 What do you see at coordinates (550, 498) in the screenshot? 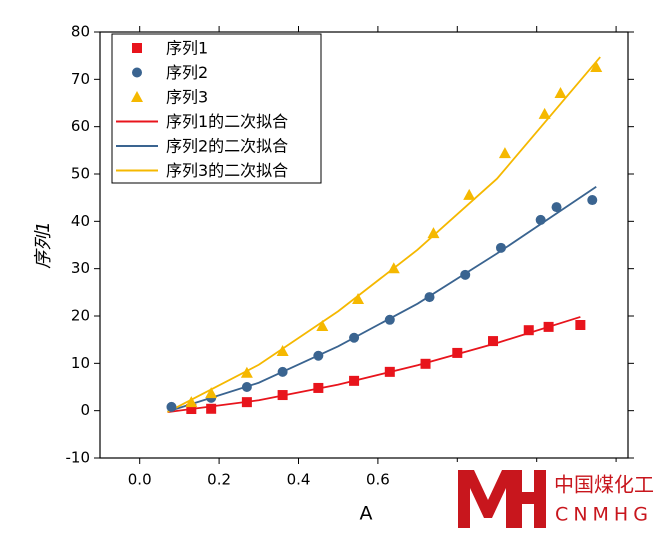
I see `watermark: 中国煤化工 CNMHG` at bounding box center [550, 498].